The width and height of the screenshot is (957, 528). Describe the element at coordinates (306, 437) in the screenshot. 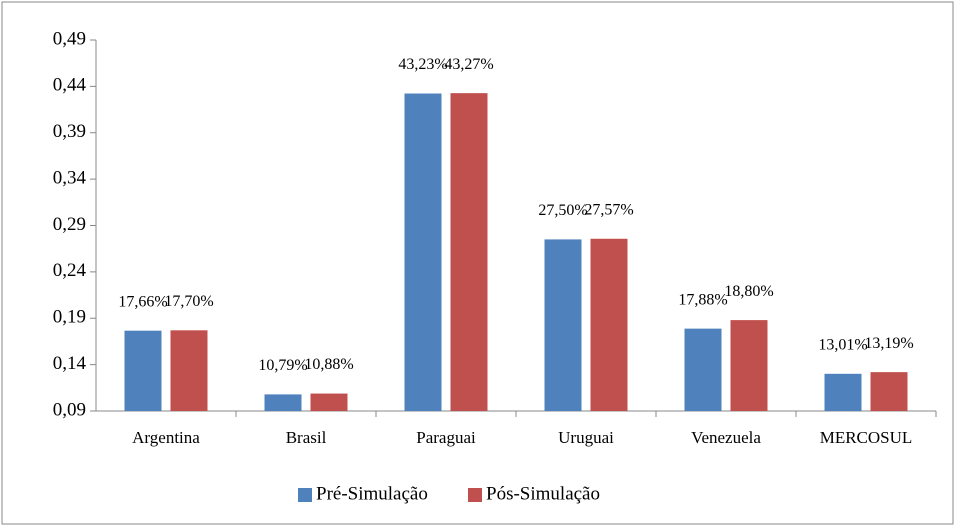

I see `x-tick-label: Brasil` at that location.